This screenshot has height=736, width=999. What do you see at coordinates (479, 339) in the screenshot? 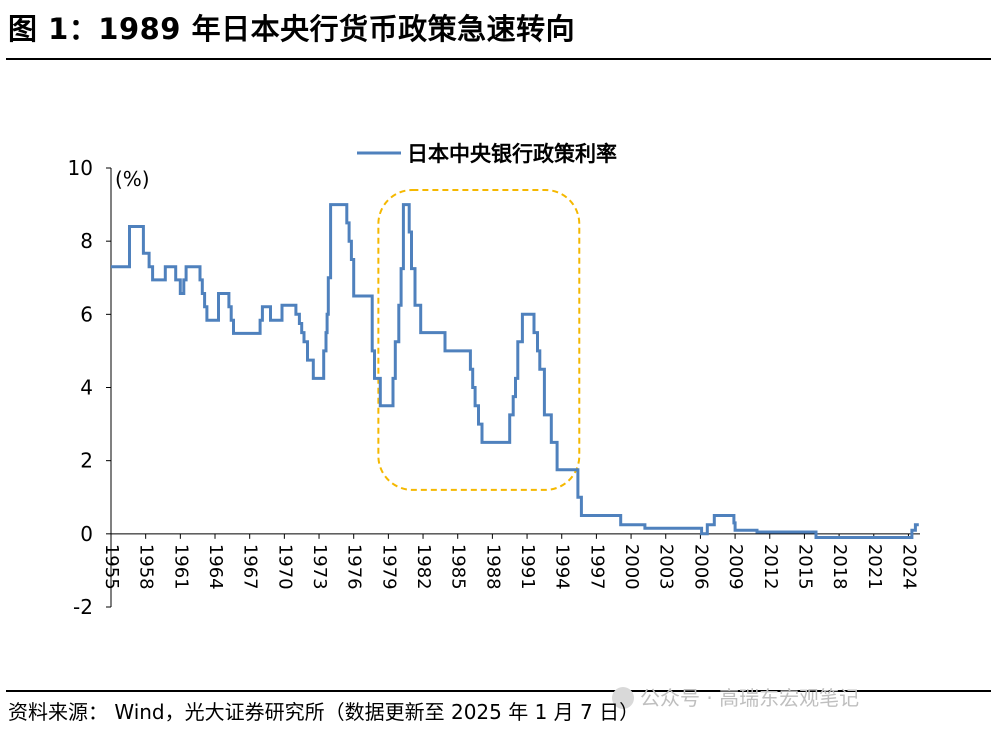
I see `highlight-box` at bounding box center [479, 339].